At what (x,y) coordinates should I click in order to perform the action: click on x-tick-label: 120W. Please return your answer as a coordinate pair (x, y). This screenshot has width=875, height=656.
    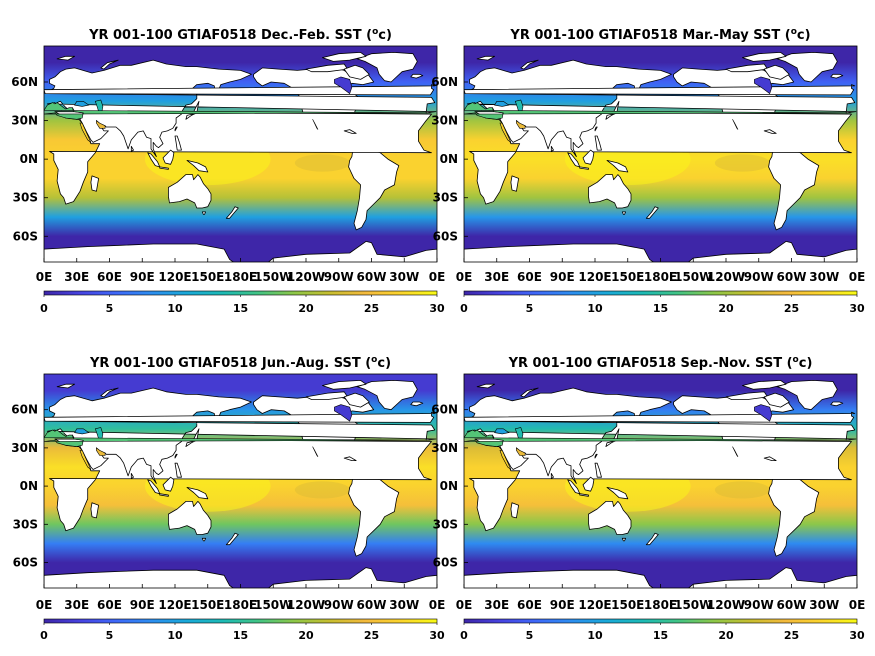
    Looking at the image, I should click on (306, 277).